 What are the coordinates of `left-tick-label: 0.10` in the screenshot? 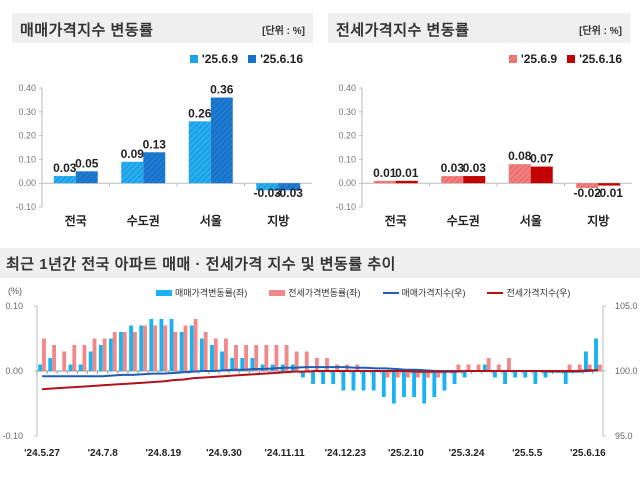 It's located at (14, 306).